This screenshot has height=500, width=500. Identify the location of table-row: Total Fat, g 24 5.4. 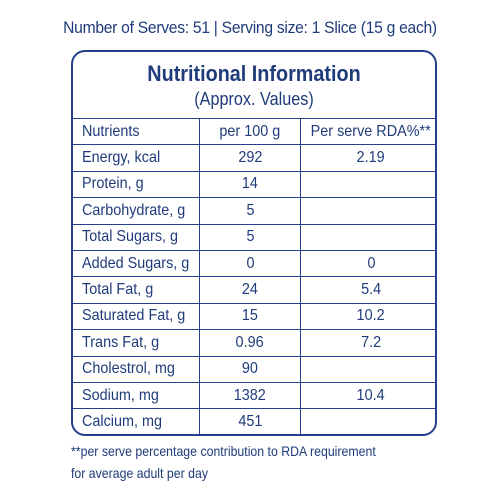
(254, 290).